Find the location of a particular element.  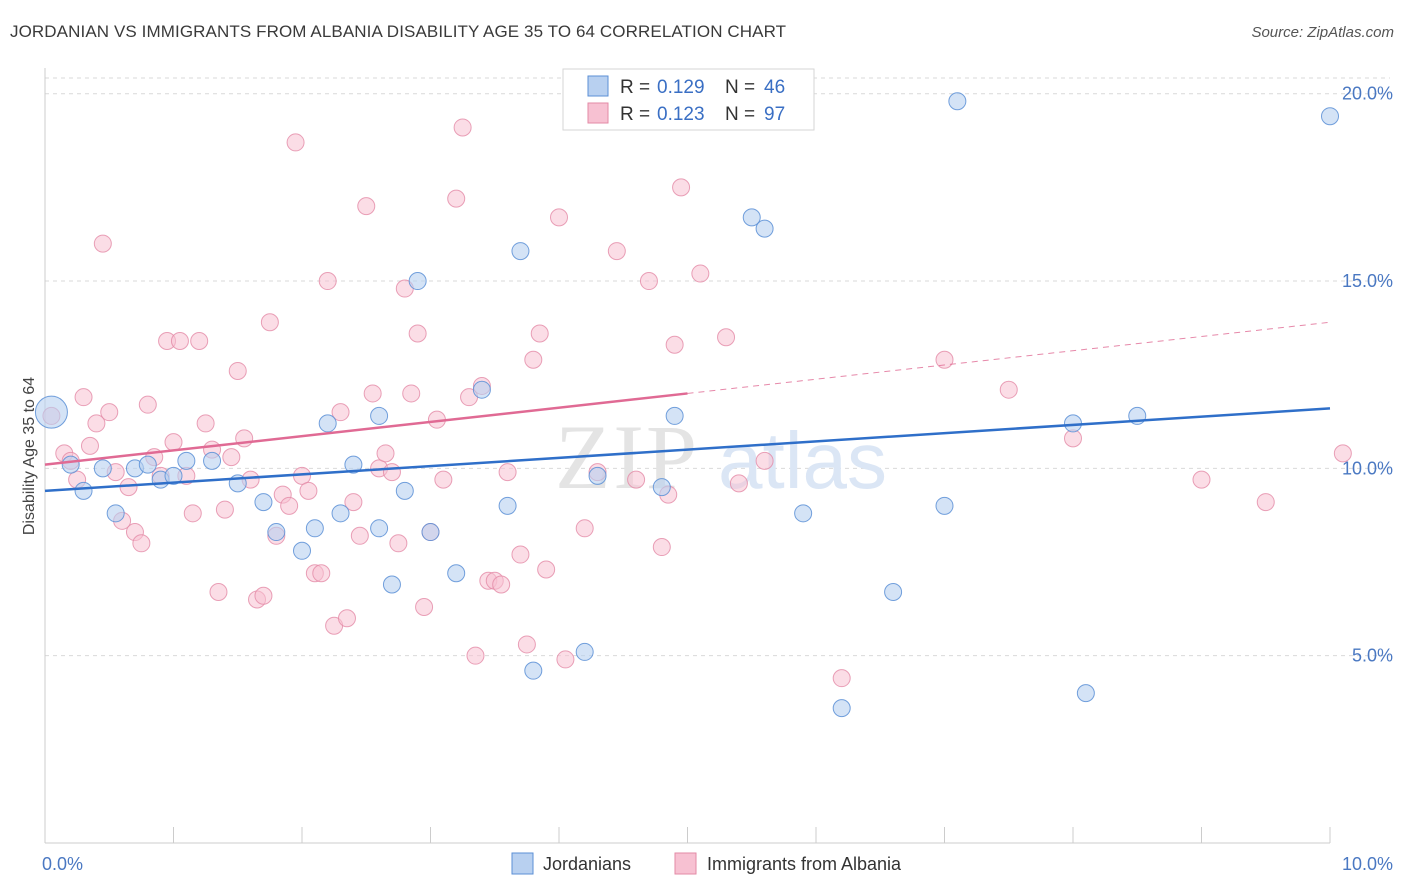

legend-swatch-pink is located at coordinates (598, 113).